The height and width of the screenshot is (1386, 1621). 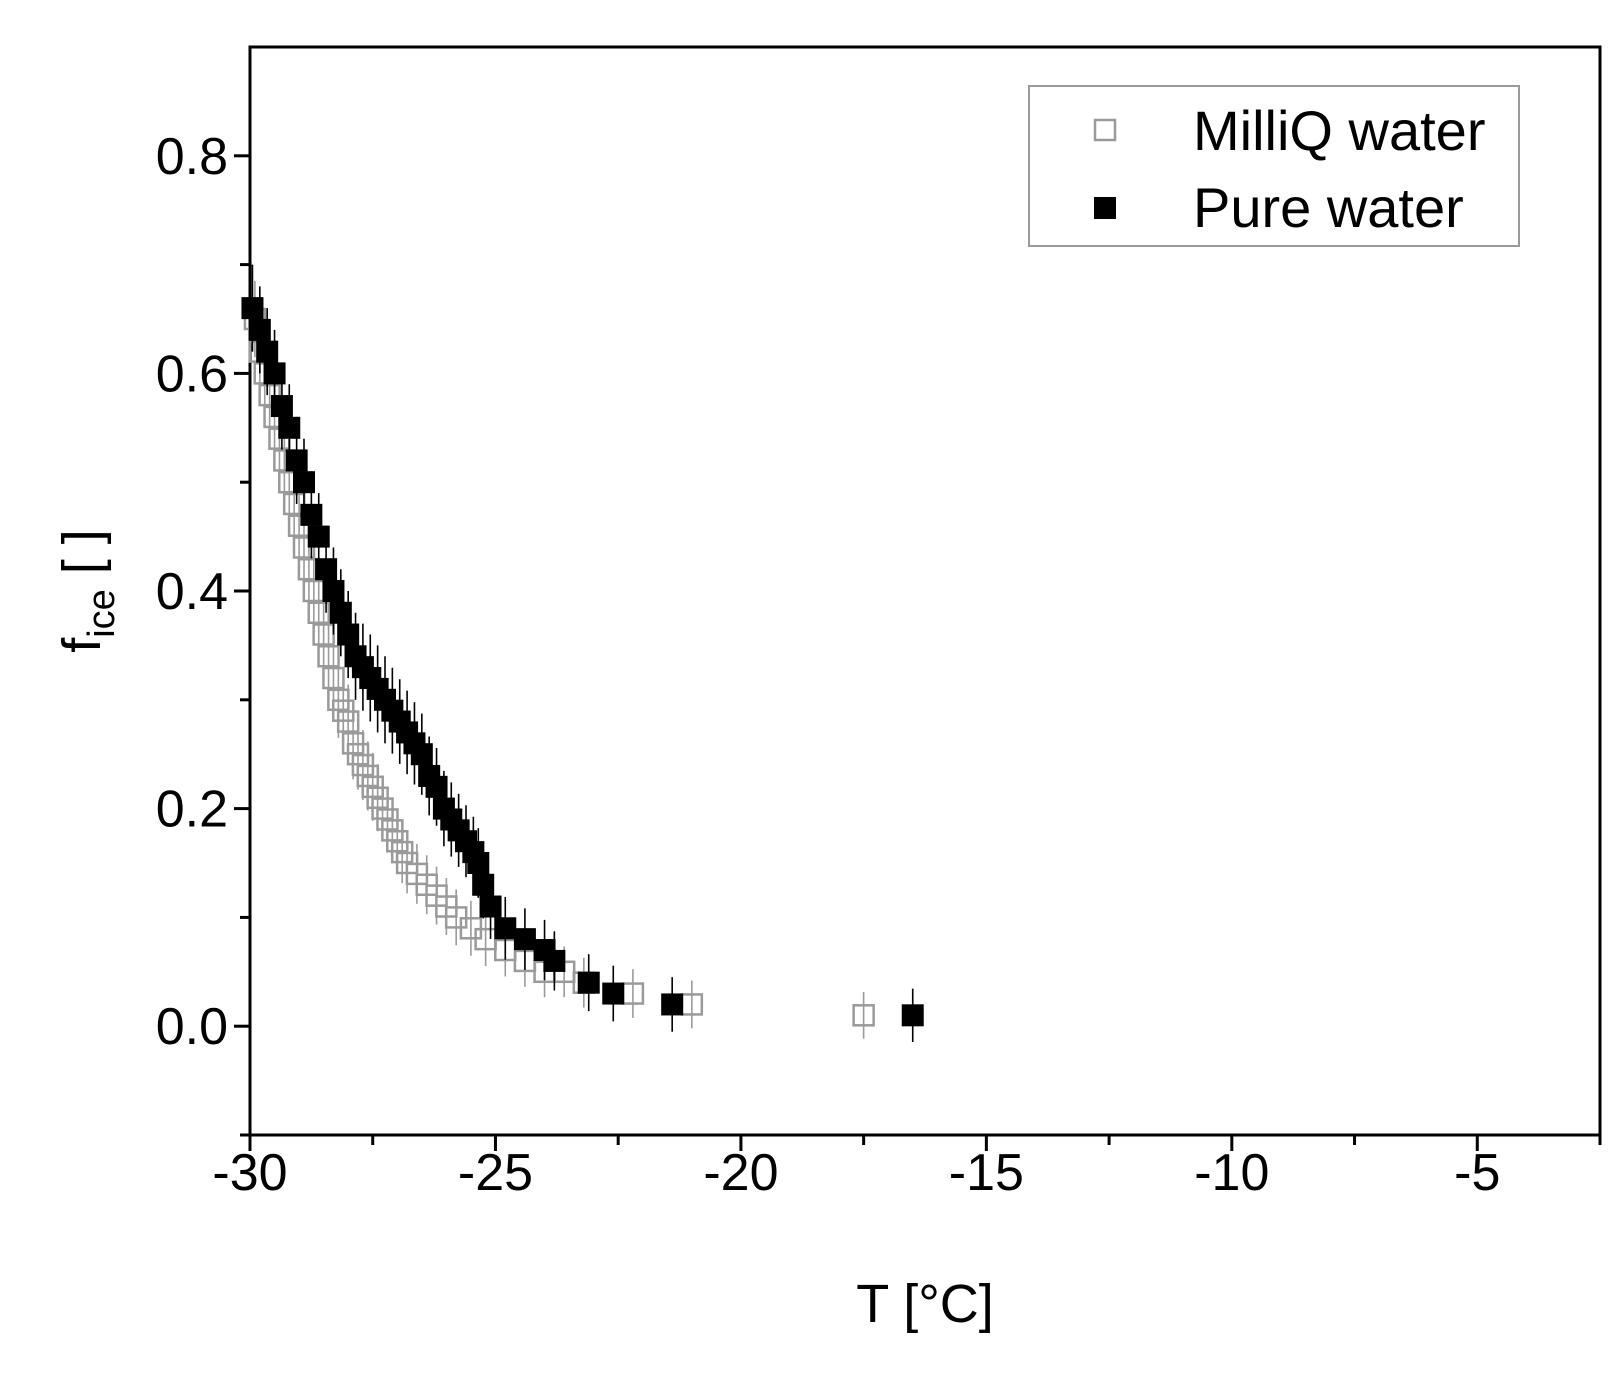 I want to click on y-tick-label: 0.6, so click(x=192, y=374).